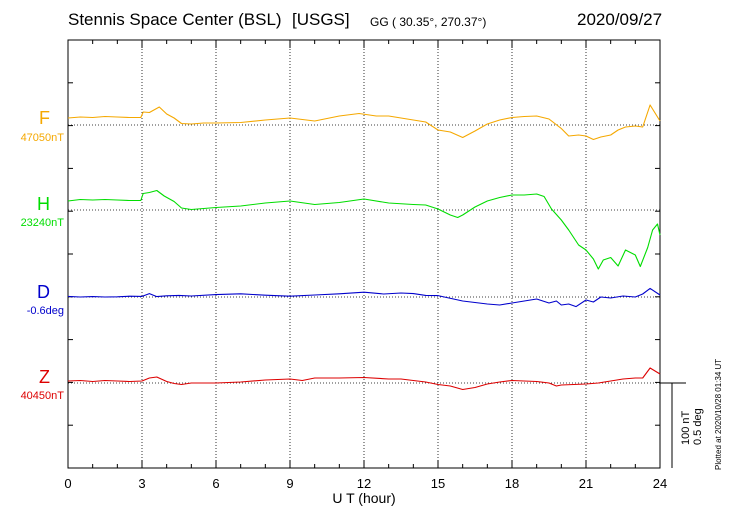  Describe the element at coordinates (363, 498) in the screenshot. I see `x-axis-label: U T (hour)` at that location.